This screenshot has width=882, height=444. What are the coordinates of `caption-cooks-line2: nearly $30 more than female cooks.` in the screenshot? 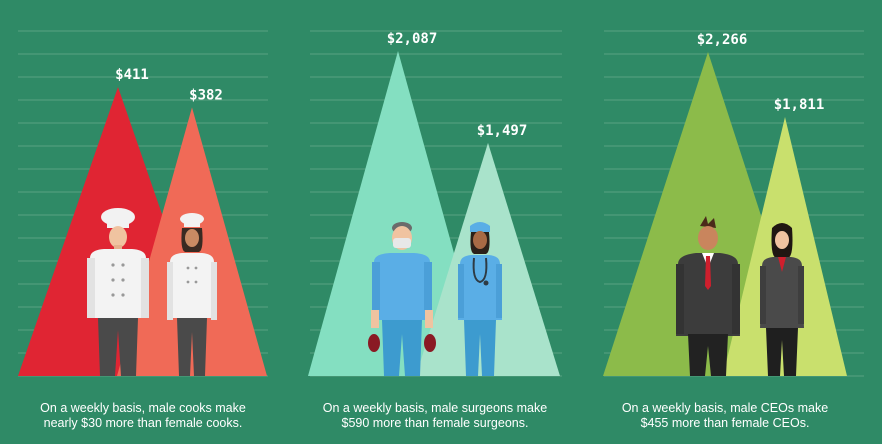 It's located at (143, 423).